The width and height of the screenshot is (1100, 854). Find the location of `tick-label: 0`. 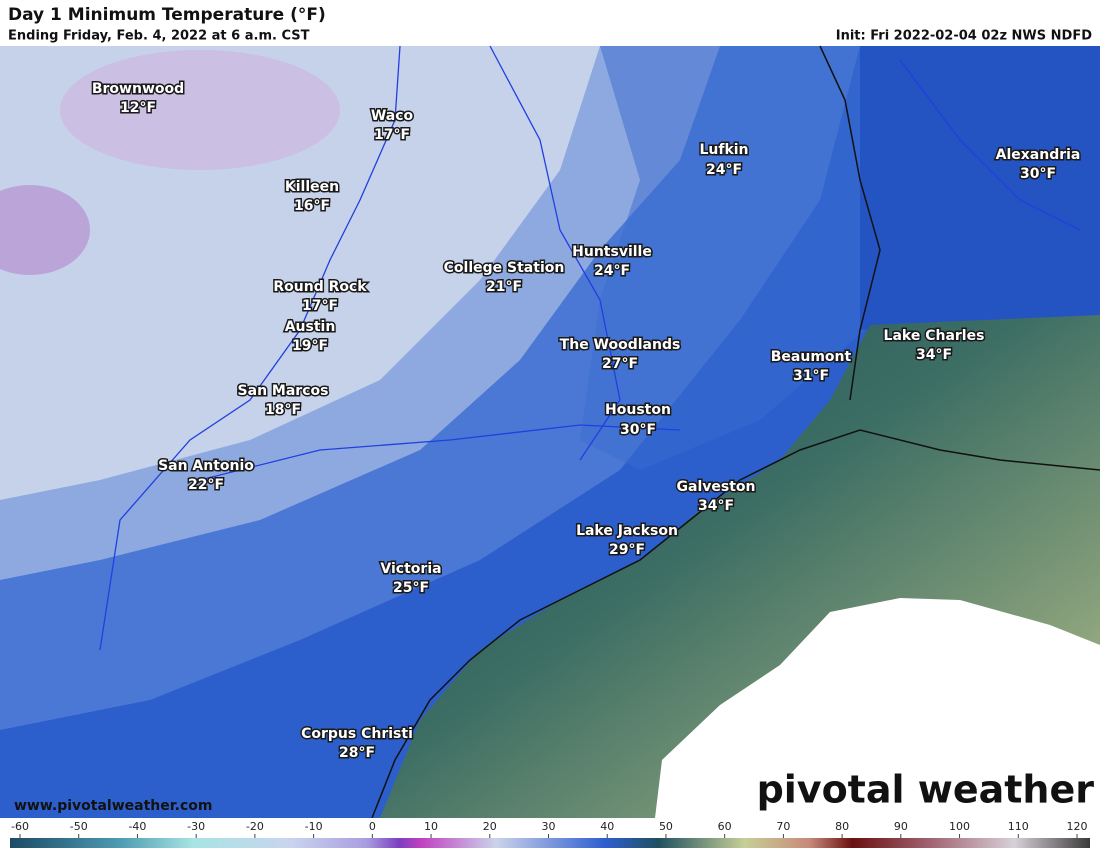

tick-label: 0 is located at coordinates (372, 826).